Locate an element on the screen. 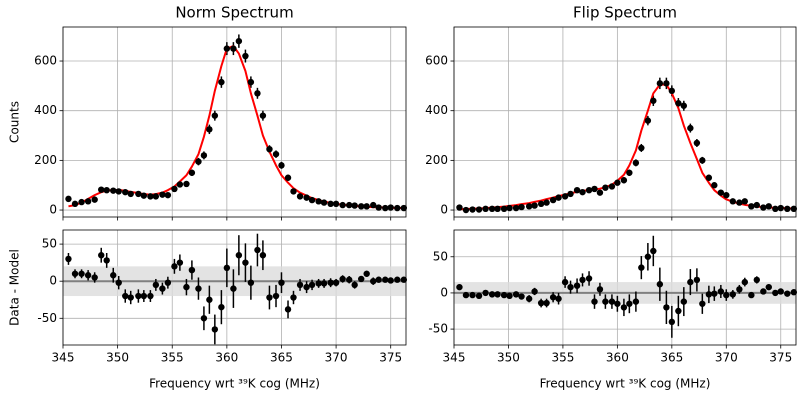 This screenshot has width=800, height=404. y-tick-label: -50 is located at coordinates (438, 329).